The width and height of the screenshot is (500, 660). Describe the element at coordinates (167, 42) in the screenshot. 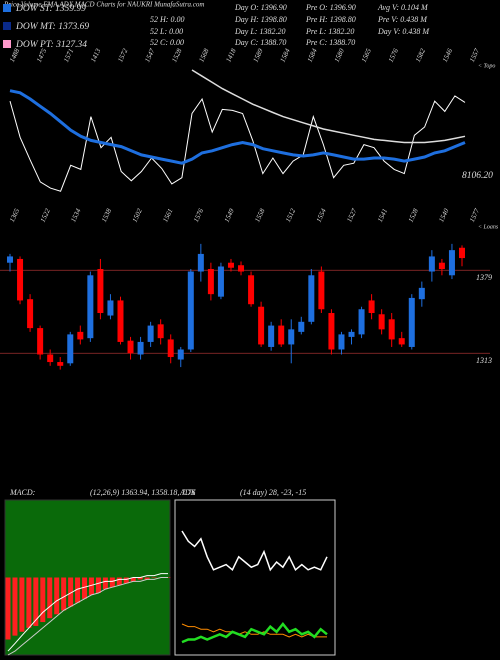

I see `info: 52 C: 0.00` at that location.